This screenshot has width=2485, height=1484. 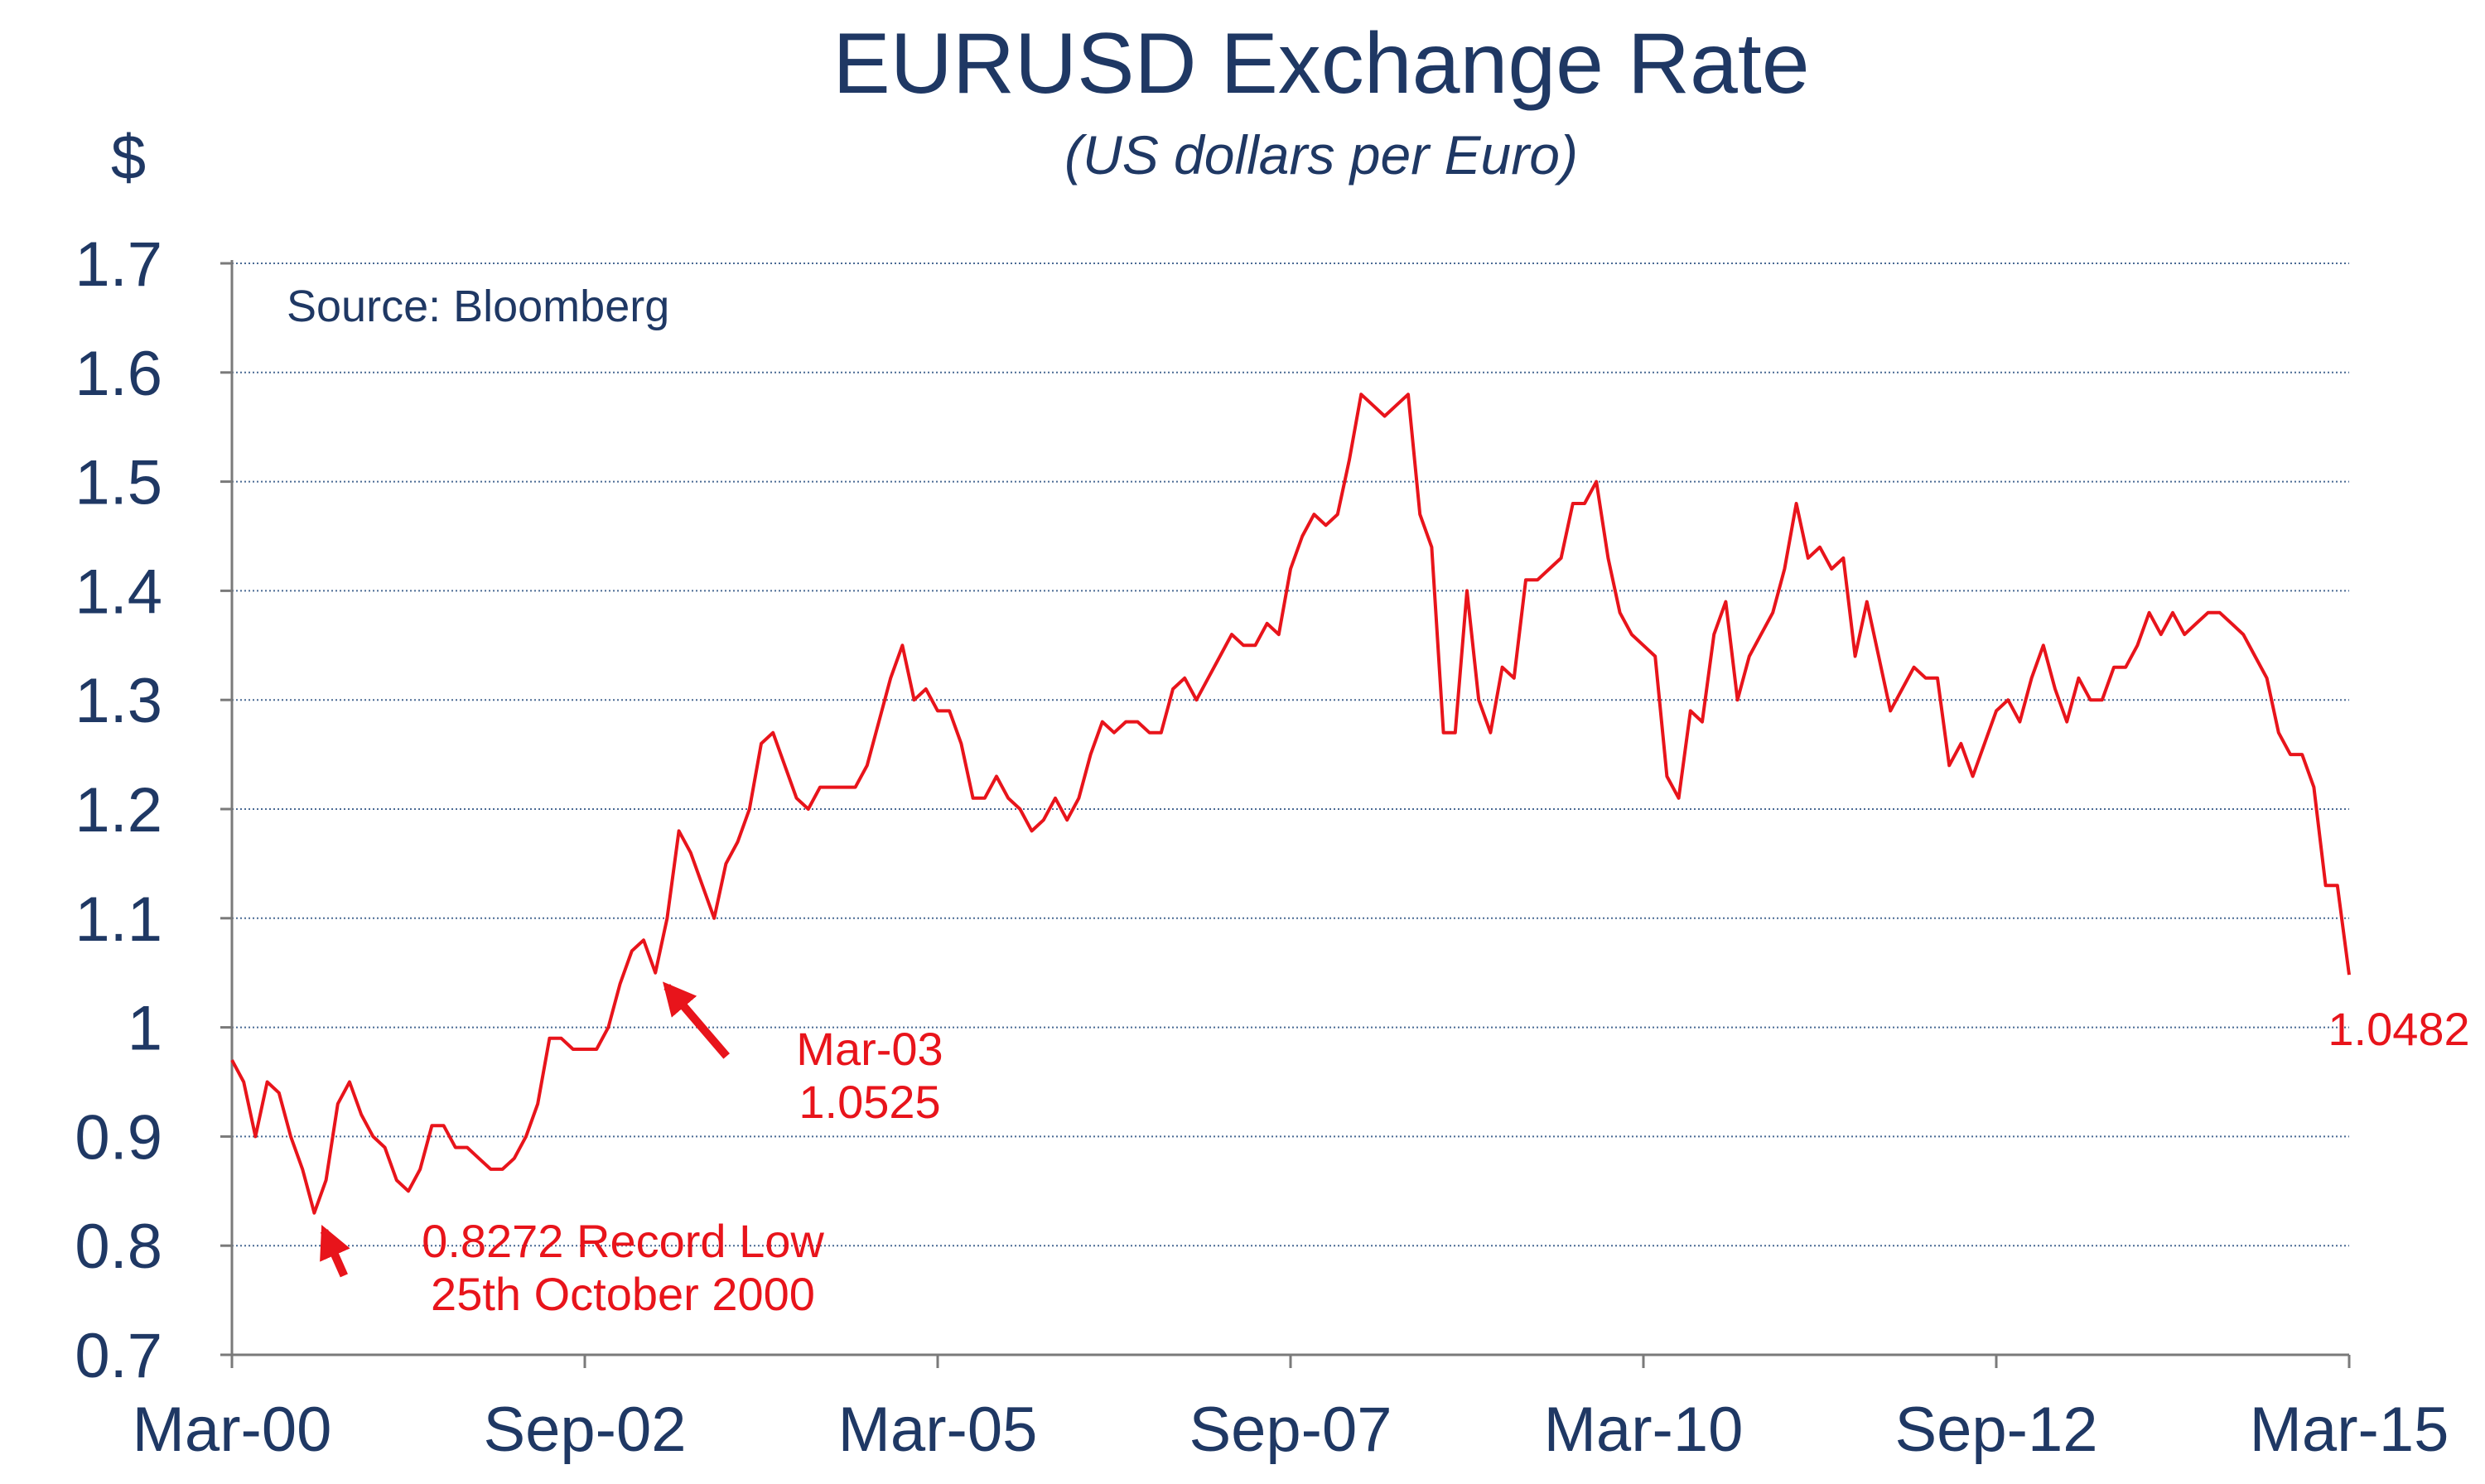 What do you see at coordinates (1644, 1430) in the screenshot?
I see `x-tick-label: Mar-10` at bounding box center [1644, 1430].